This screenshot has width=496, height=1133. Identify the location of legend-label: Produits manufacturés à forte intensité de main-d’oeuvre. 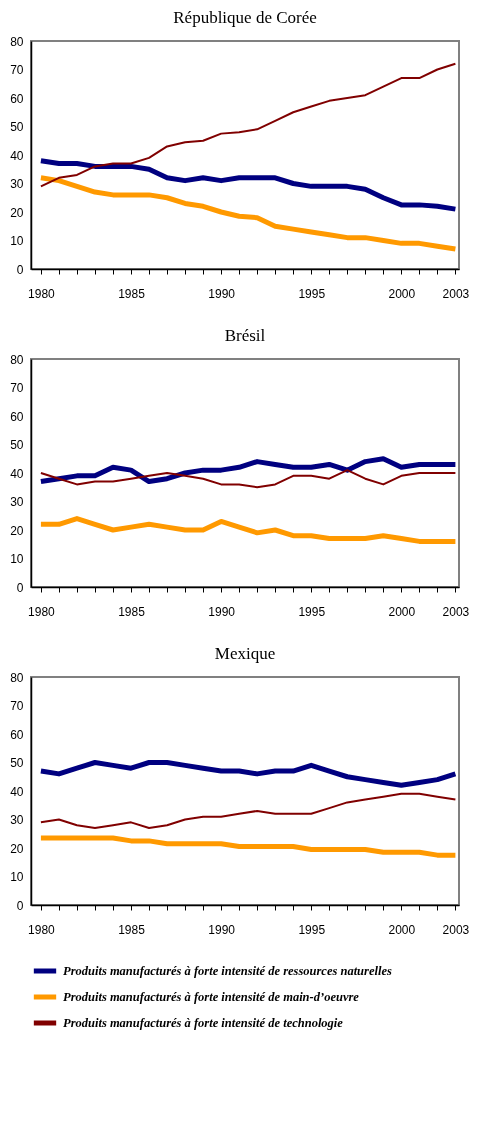
(211, 997).